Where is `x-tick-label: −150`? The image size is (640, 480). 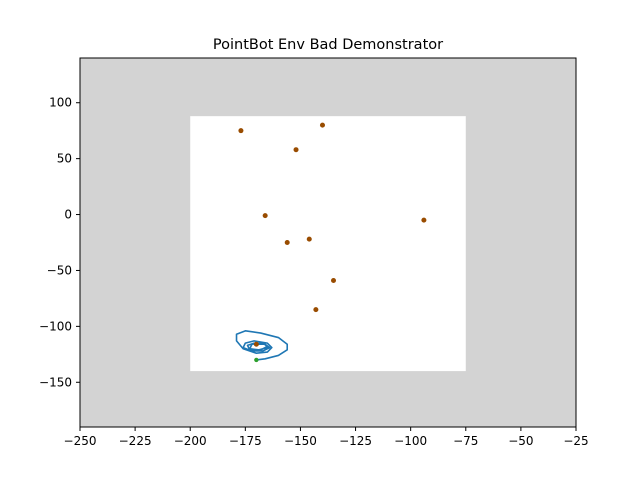
x-tick-label: −150 is located at coordinates (300, 441).